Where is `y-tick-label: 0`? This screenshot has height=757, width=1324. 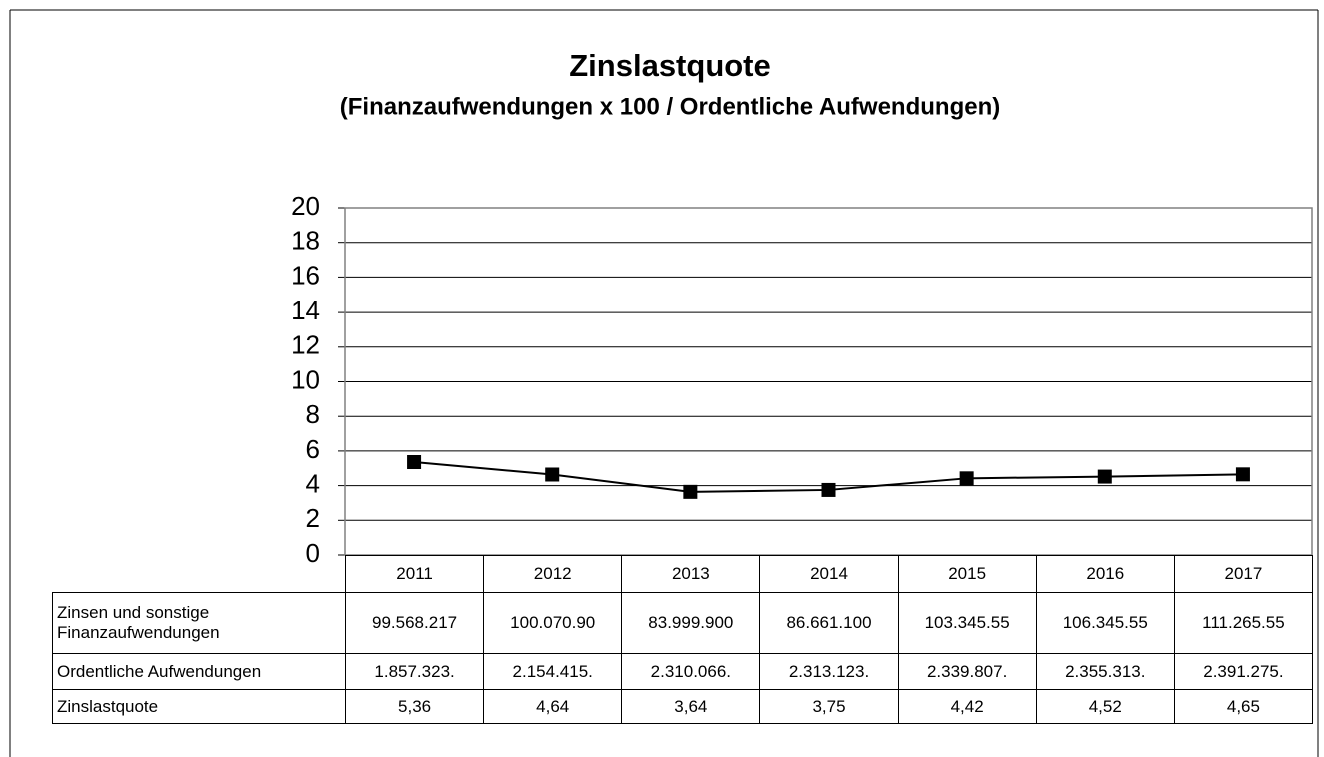
y-tick-label: 0 is located at coordinates (313, 553).